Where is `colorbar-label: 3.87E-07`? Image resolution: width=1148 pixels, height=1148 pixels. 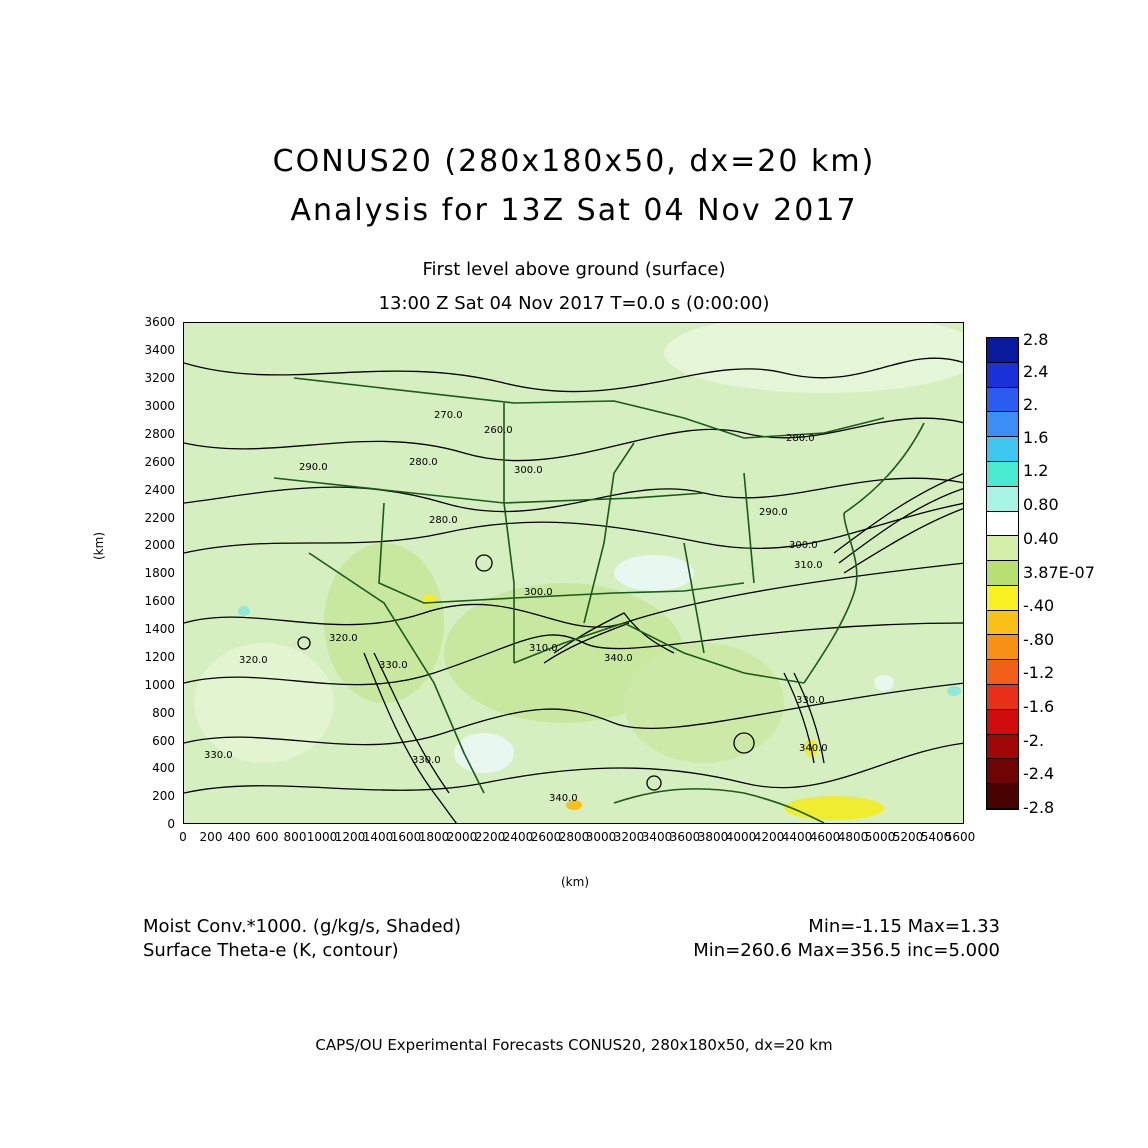 colorbar-label: 3.87E-07 is located at coordinates (1059, 572).